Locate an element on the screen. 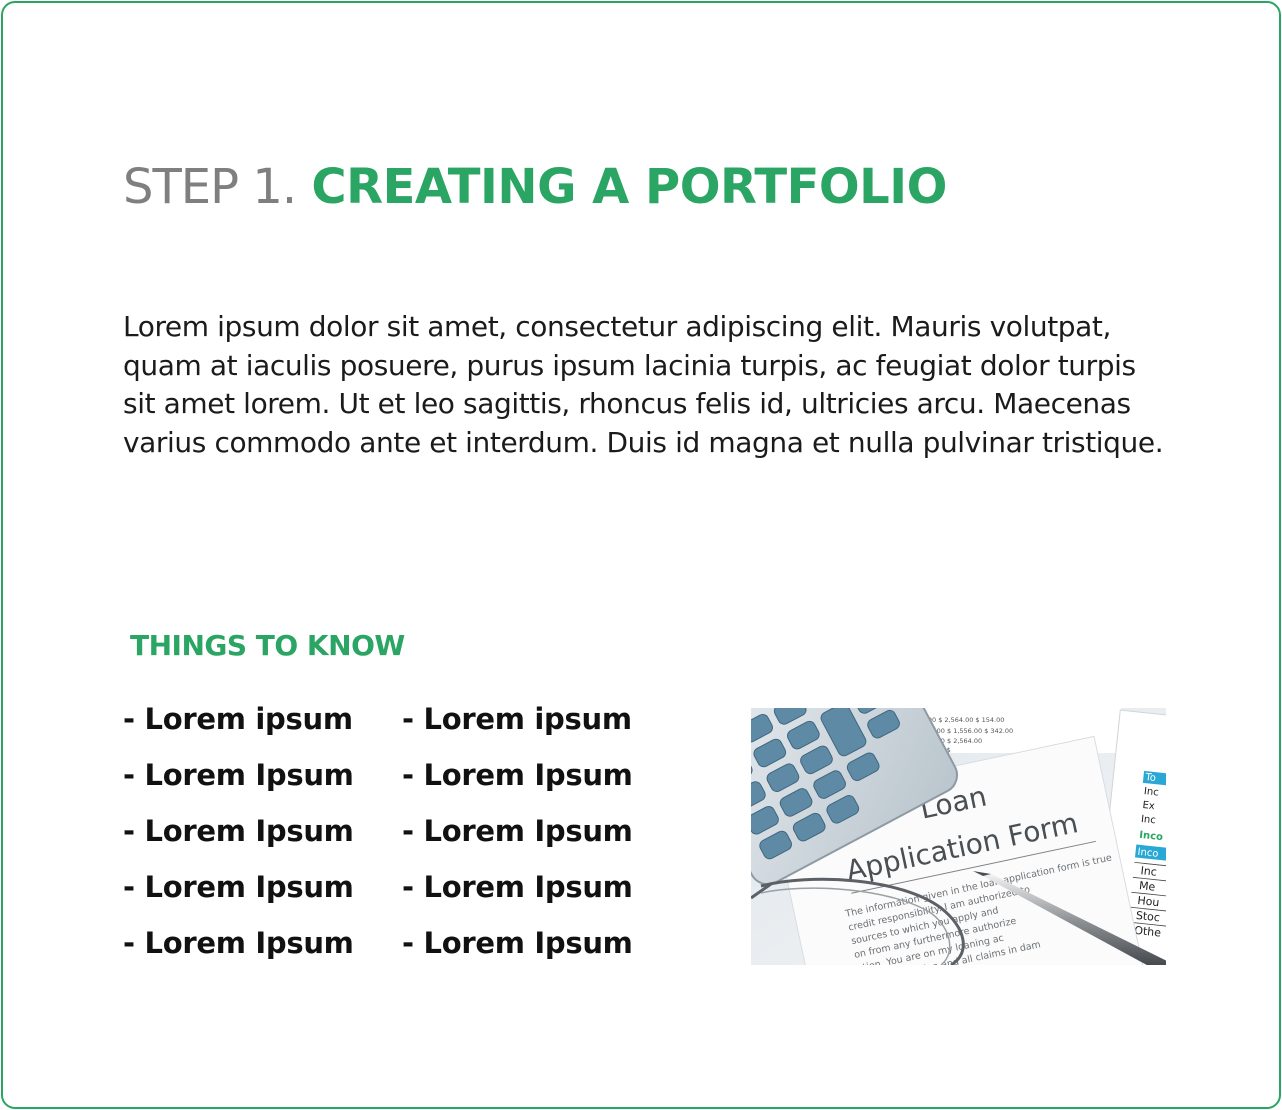 This screenshot has height=1110, width=1282. sheet-label: Ex is located at coordinates (1148, 806).